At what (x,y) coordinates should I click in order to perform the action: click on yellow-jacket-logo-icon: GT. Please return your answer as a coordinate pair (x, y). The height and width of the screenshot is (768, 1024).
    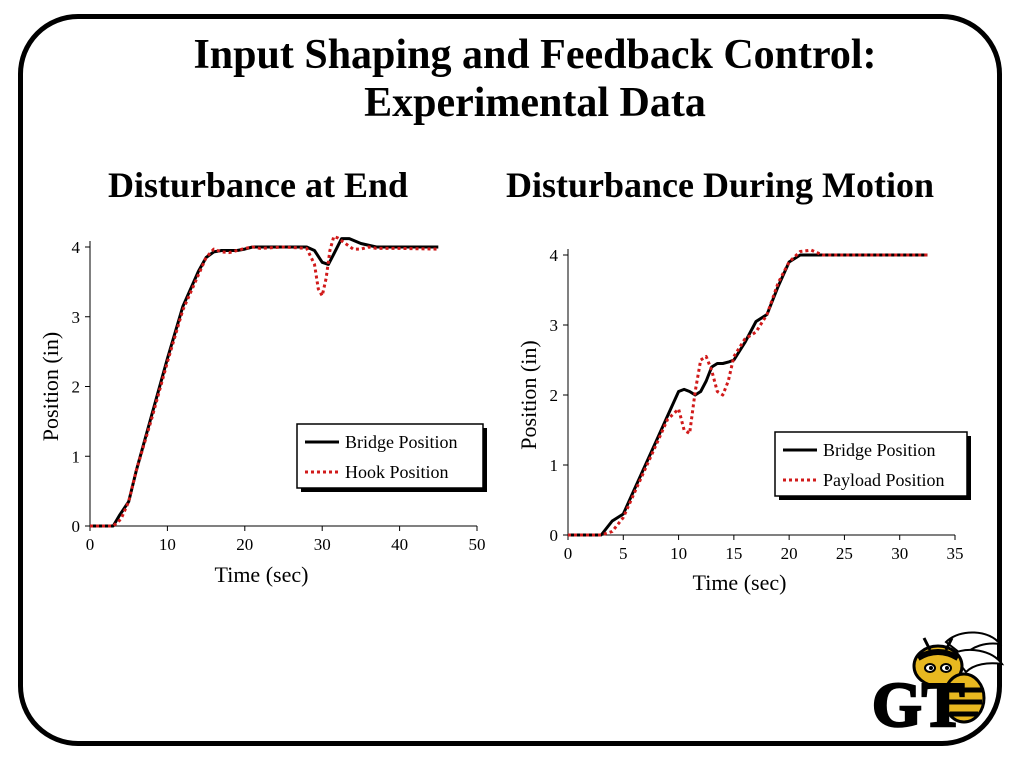
    Looking at the image, I should click on (938, 686).